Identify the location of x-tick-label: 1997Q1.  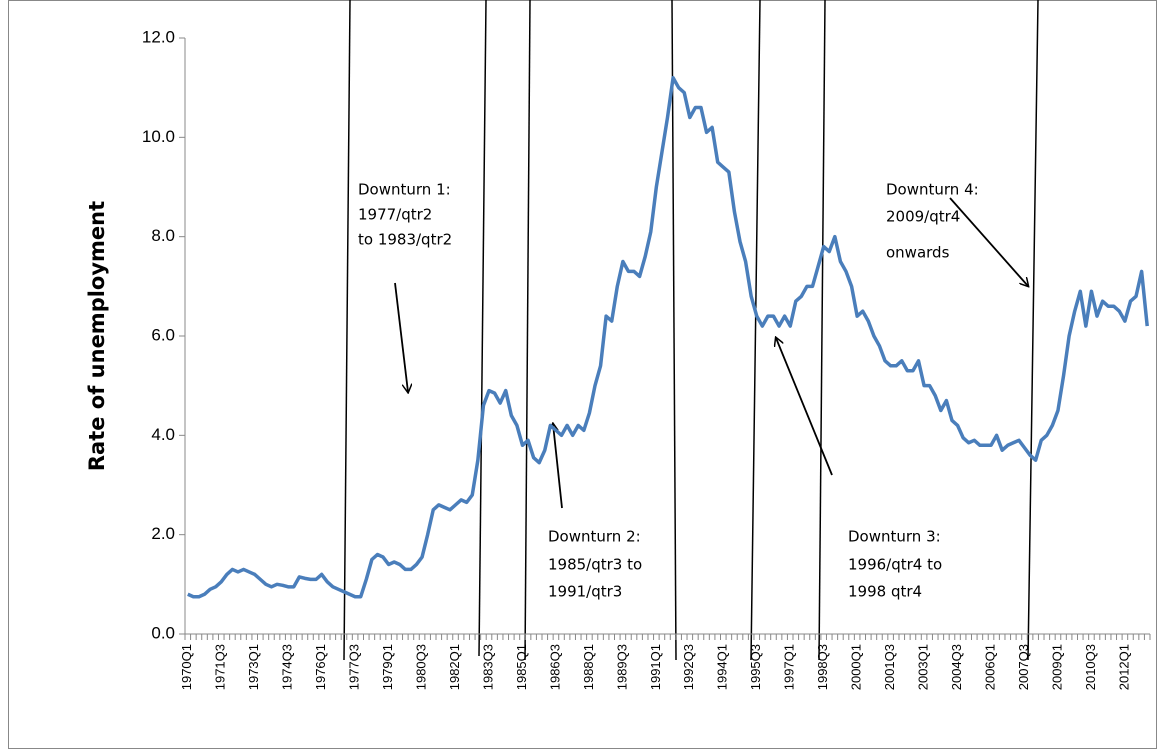
(789, 667).